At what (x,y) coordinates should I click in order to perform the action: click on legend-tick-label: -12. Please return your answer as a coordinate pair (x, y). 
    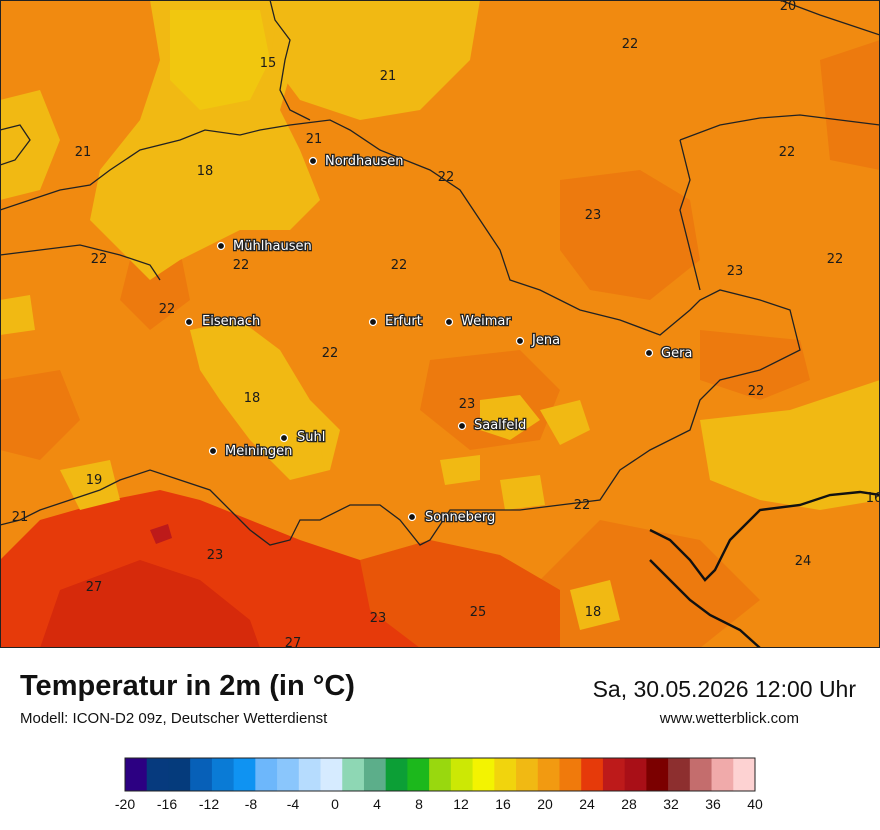
    Looking at the image, I should click on (209, 804).